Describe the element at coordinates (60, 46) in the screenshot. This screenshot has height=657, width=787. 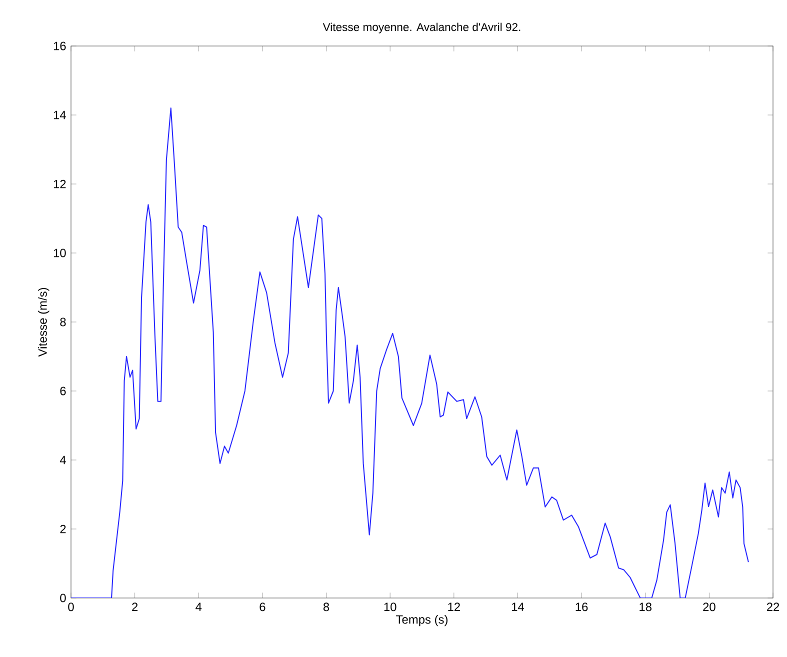
I see `y-tick-label: 16` at that location.